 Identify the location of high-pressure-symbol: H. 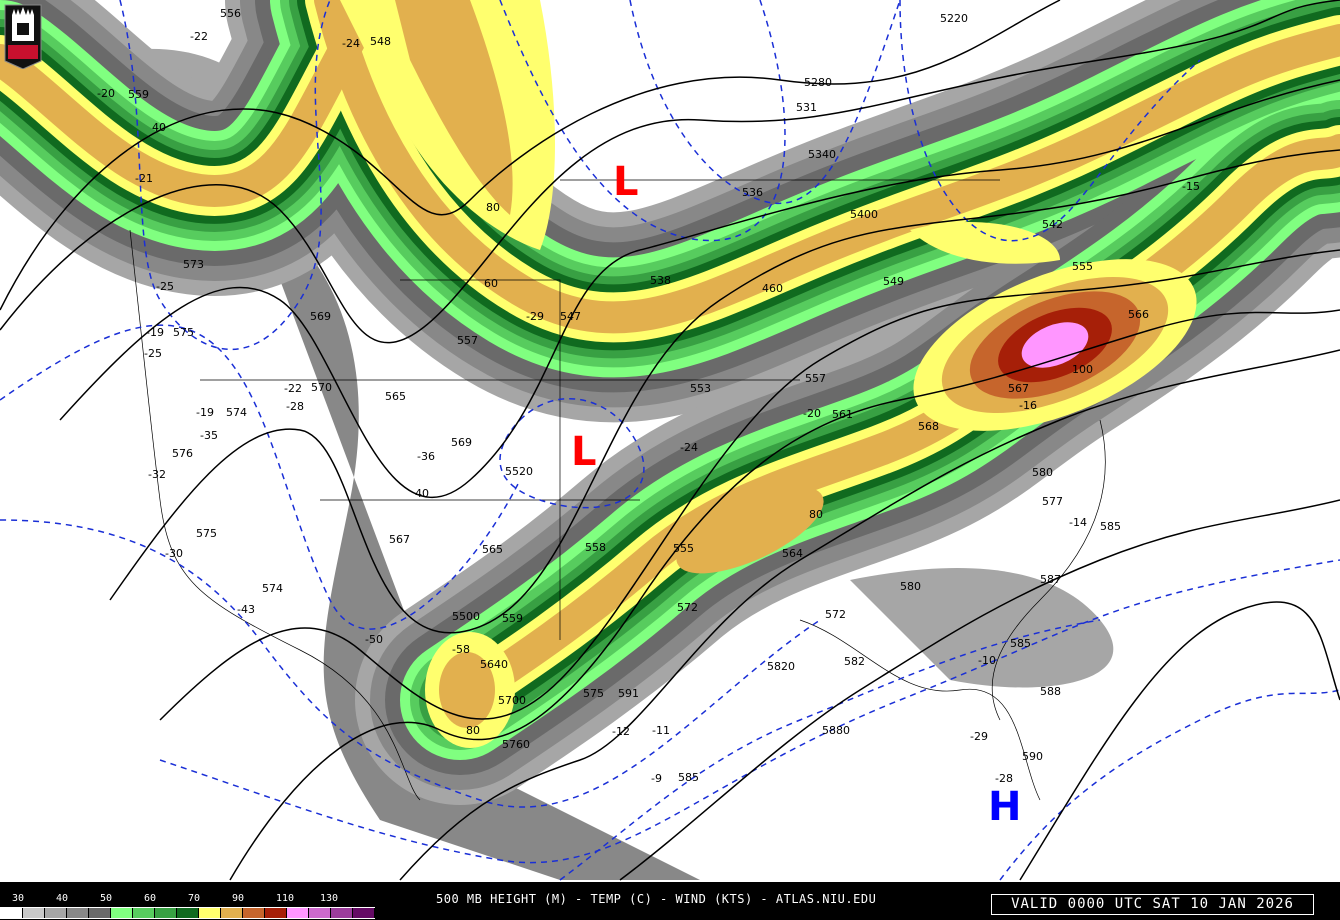
(1004, 807).